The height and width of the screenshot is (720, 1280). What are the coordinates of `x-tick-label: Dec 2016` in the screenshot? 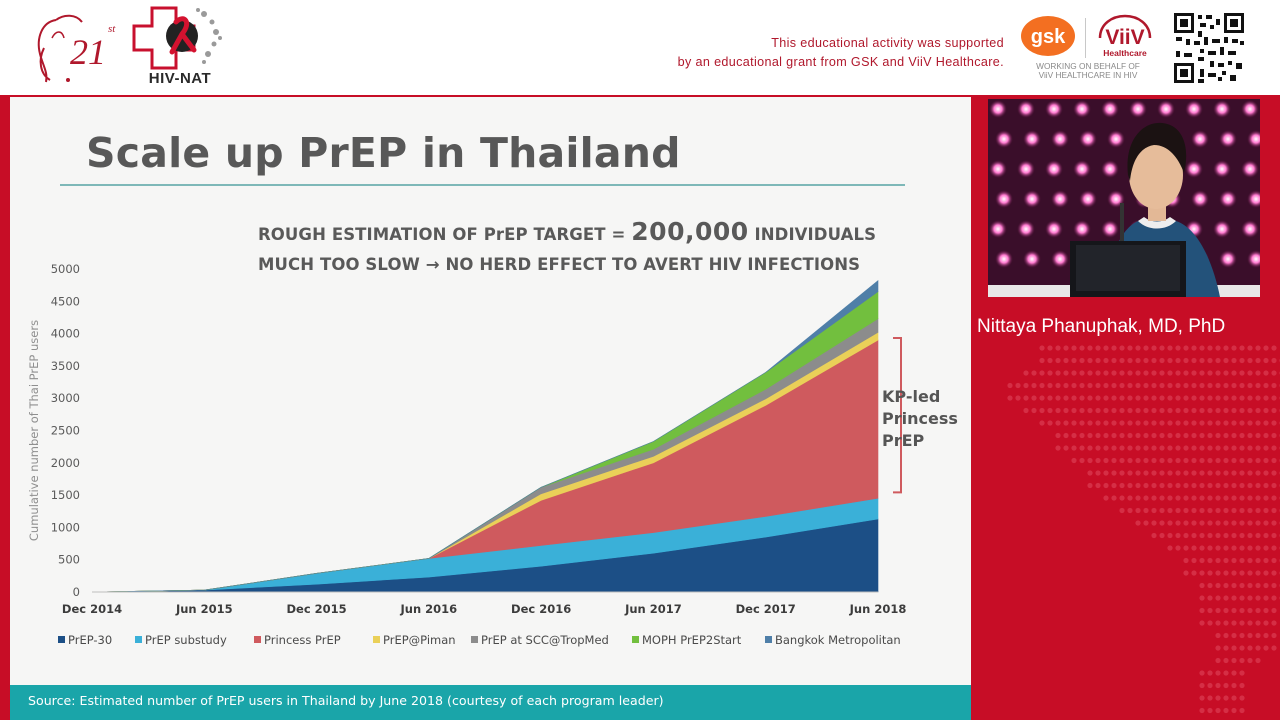 It's located at (541, 609).